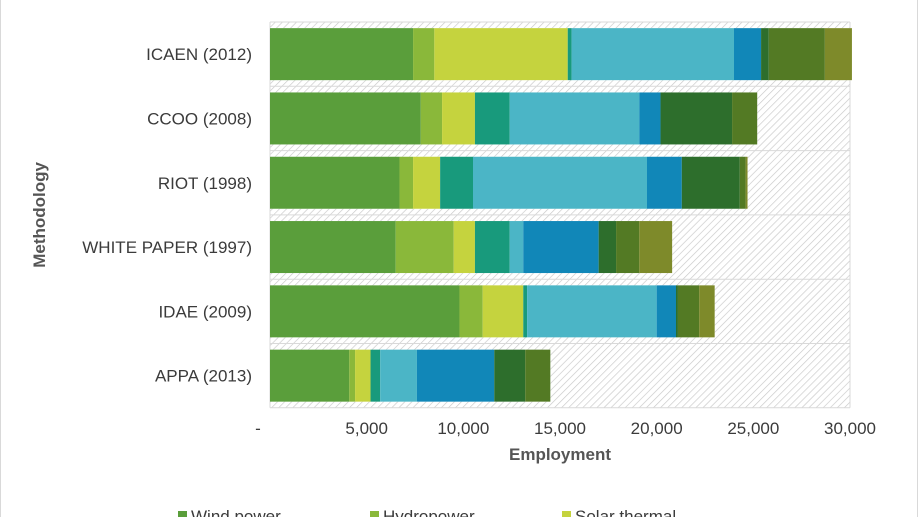 The image size is (918, 517). Describe the element at coordinates (205, 183) in the screenshot. I see `category-label: RIOT (1998)` at that location.